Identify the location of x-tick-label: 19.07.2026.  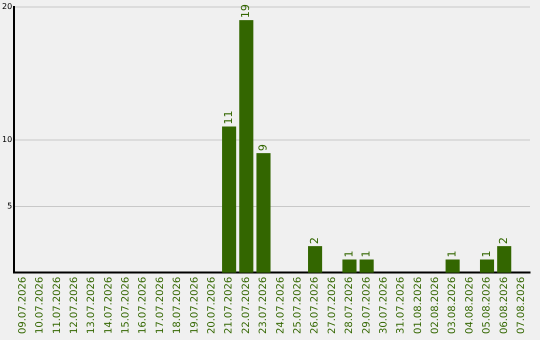
(194, 305).